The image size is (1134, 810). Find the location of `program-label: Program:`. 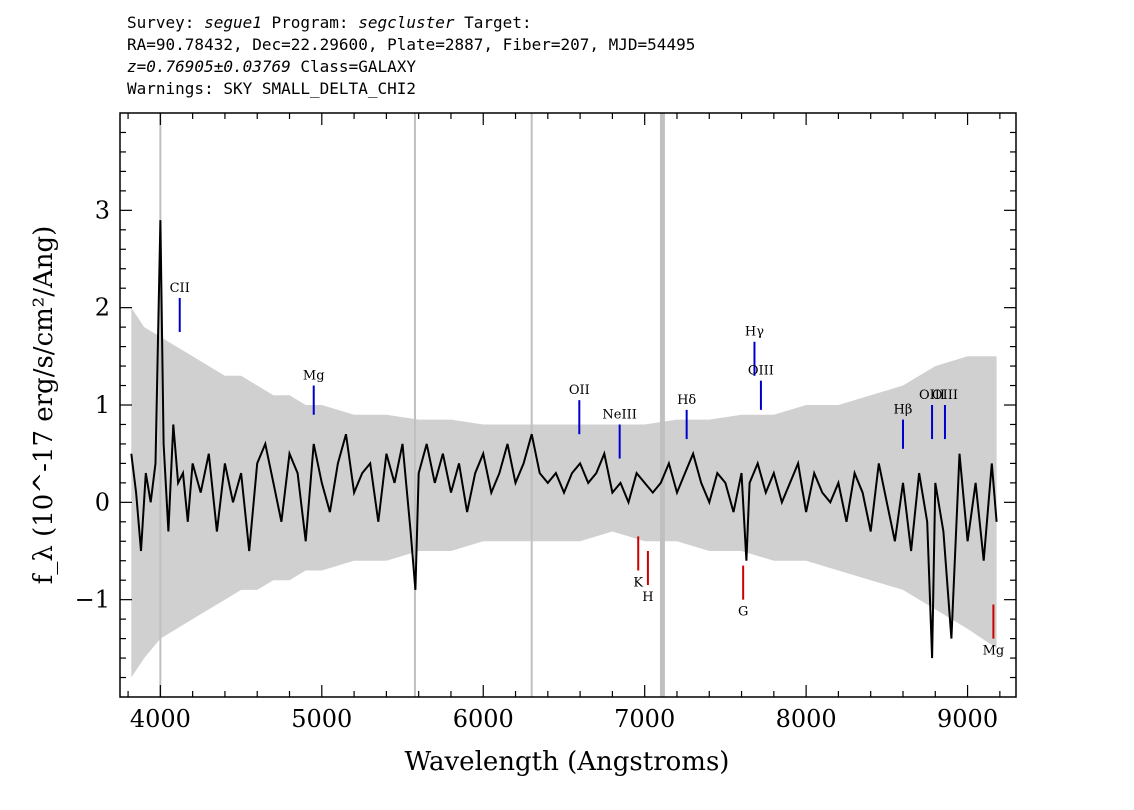

program-label: Program: is located at coordinates (310, 22).